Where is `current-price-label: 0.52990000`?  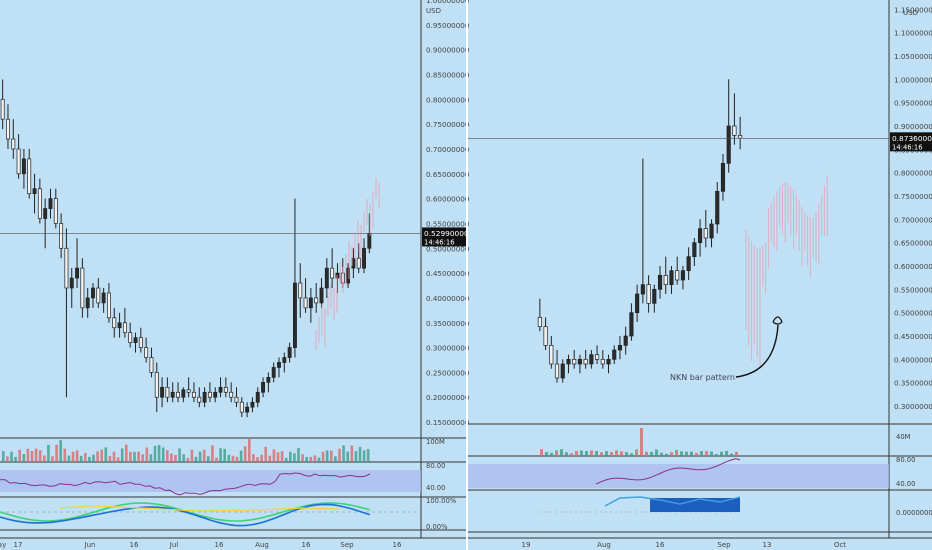
current-price-label: 0.52990000 is located at coordinates (446, 233).